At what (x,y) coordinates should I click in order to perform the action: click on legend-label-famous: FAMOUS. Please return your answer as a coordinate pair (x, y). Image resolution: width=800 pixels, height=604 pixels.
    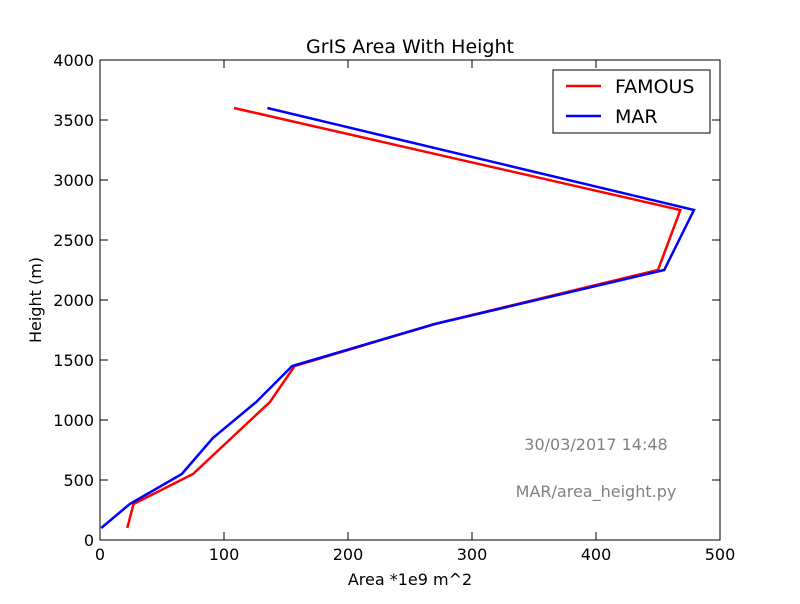
    Looking at the image, I should click on (655, 87).